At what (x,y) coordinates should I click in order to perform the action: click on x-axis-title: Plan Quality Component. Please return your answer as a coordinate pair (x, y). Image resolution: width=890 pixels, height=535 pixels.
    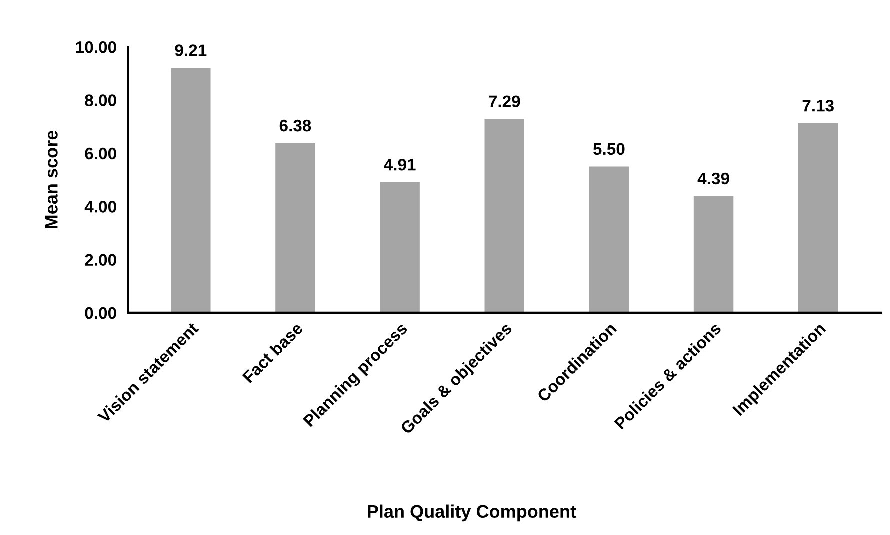
    Looking at the image, I should click on (472, 513).